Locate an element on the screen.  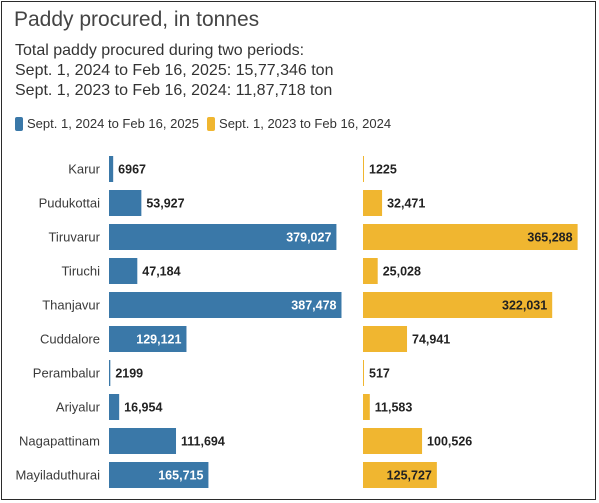
value-label-series-2-1: 32,471 is located at coordinates (406, 204).